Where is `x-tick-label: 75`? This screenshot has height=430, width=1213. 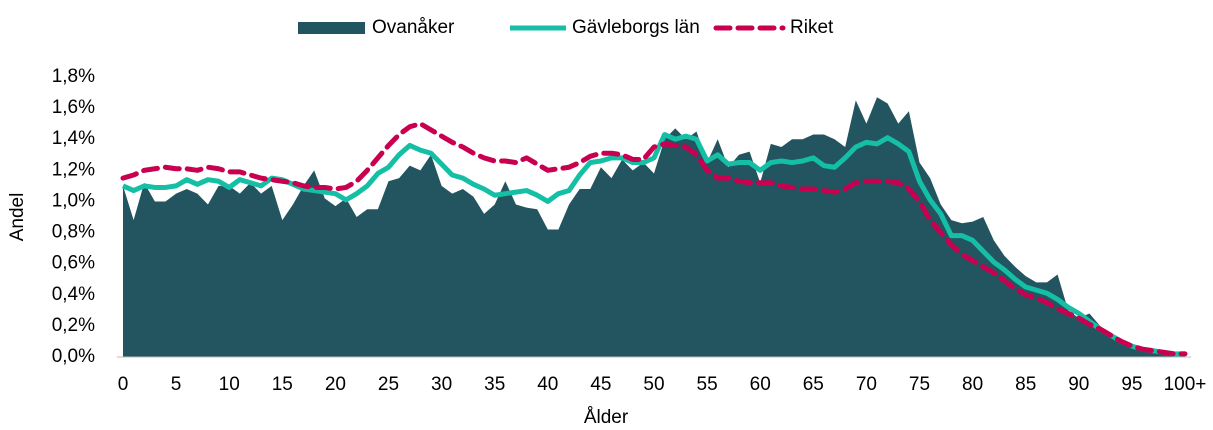
x-tick-label: 75 is located at coordinates (919, 384).